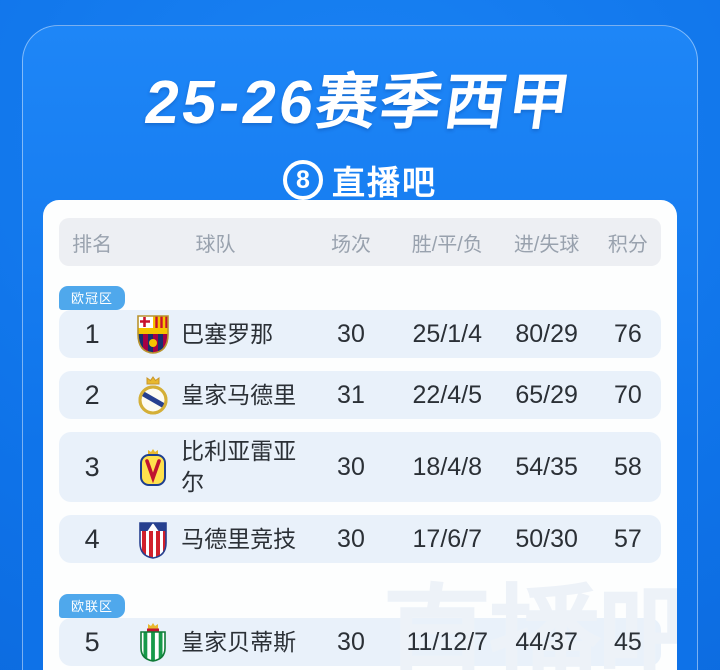  I want to click on barcelona-crest-icon, so click(153, 334).